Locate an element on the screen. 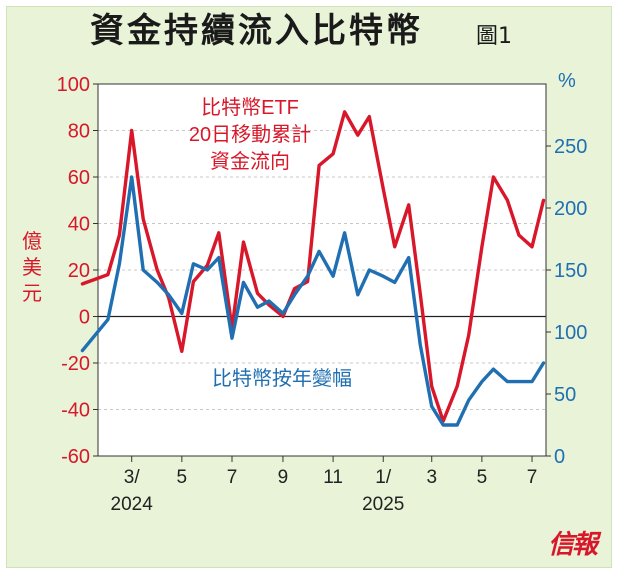 The height and width of the screenshot is (576, 620). right-axis-tick-label: 200 is located at coordinates (570, 209).